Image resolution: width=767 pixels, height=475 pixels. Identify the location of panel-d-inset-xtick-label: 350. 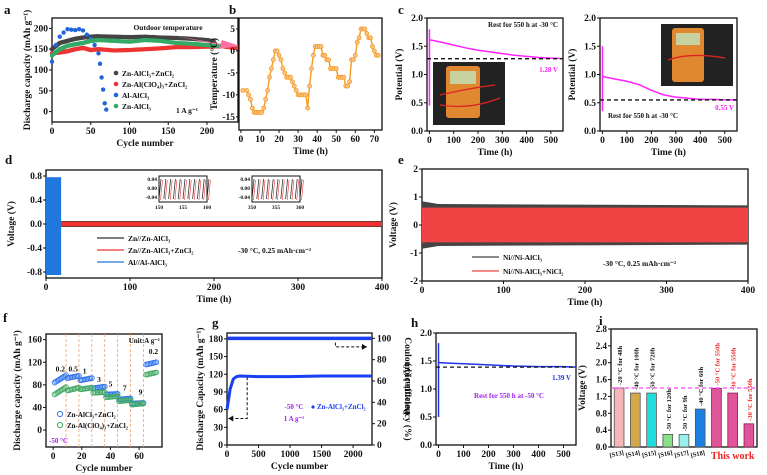
(252, 208).